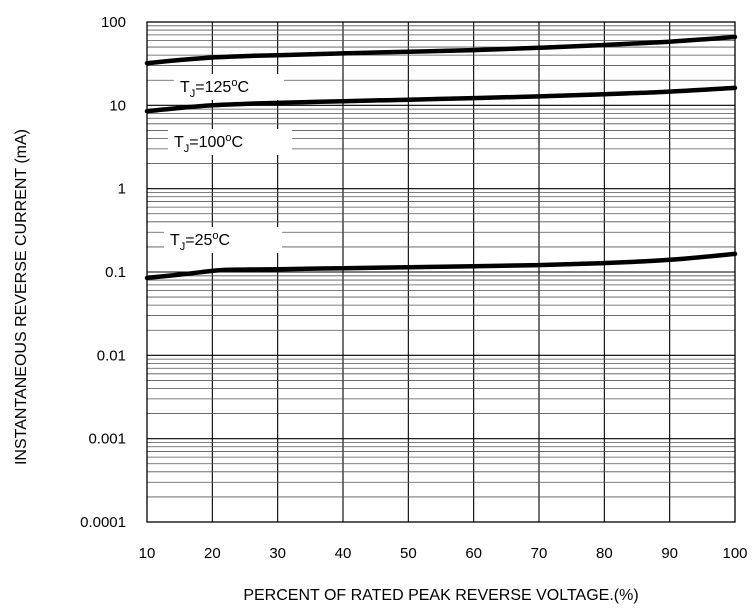 Image resolution: width=752 pixels, height=608 pixels. What do you see at coordinates (147, 553) in the screenshot?
I see `x-tick-label: 10` at bounding box center [147, 553].